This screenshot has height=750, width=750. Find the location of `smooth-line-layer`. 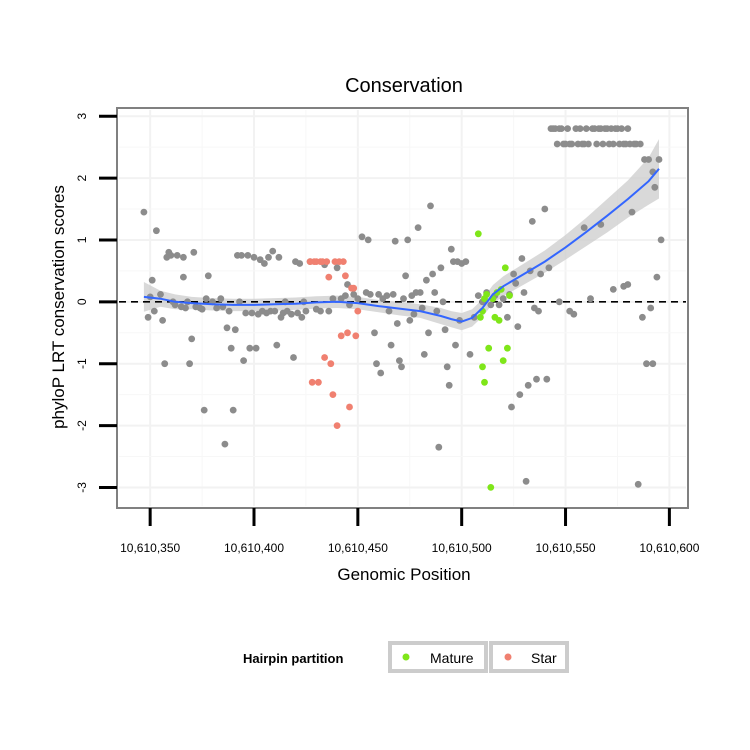

smooth-line-layer is located at coordinates (401, 245).